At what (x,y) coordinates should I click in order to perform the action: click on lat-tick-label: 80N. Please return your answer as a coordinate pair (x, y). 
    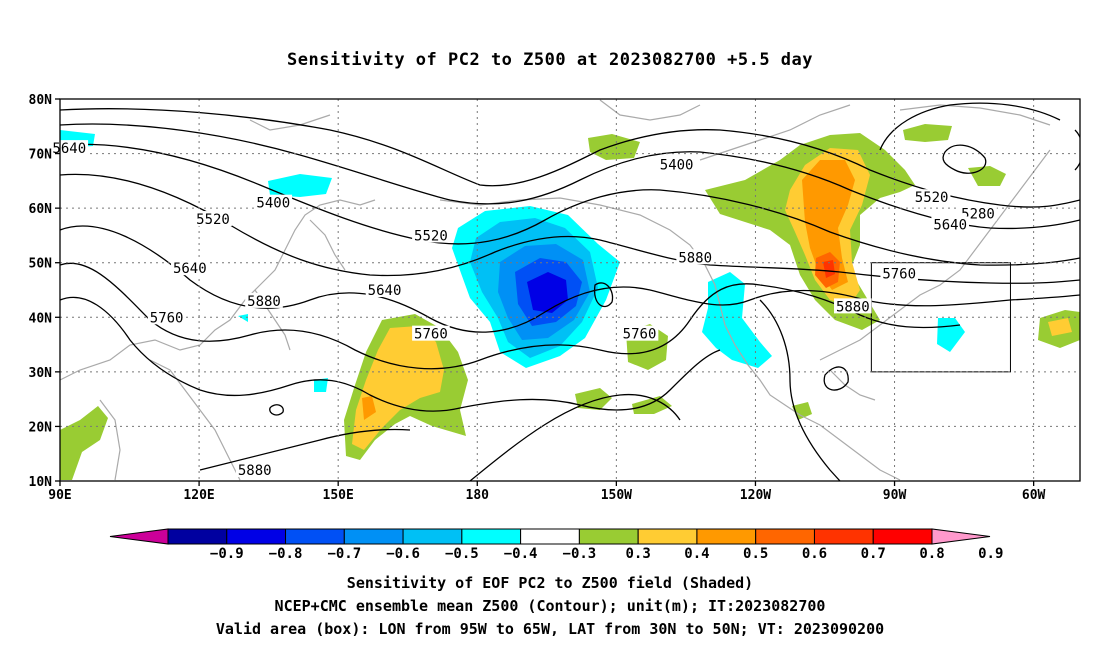
    Looking at the image, I should click on (41, 100).